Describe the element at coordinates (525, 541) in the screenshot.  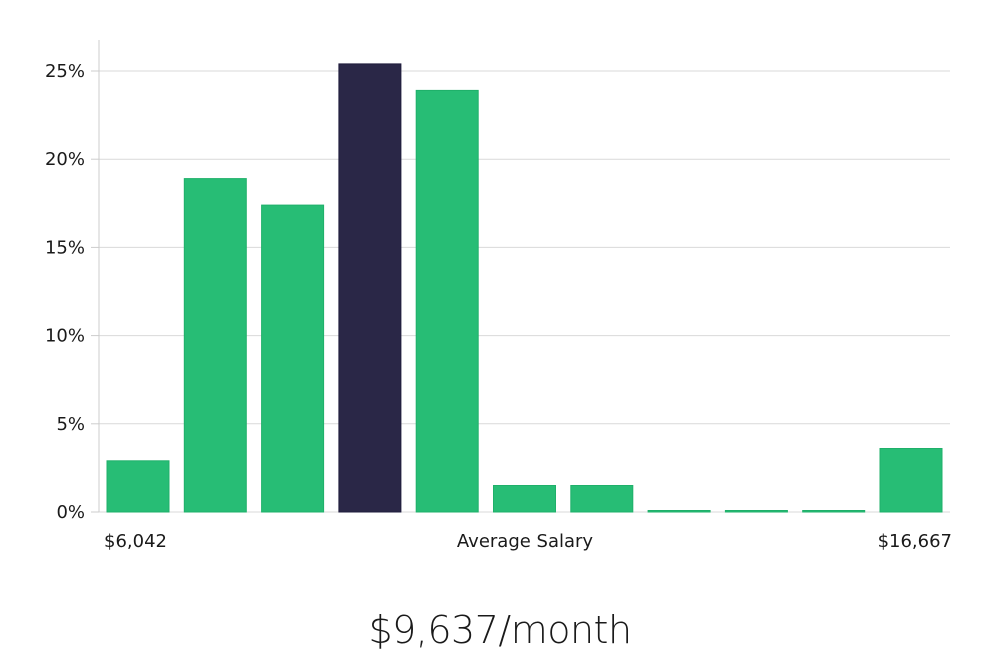
I see `x-center-label: Average Salary` at that location.